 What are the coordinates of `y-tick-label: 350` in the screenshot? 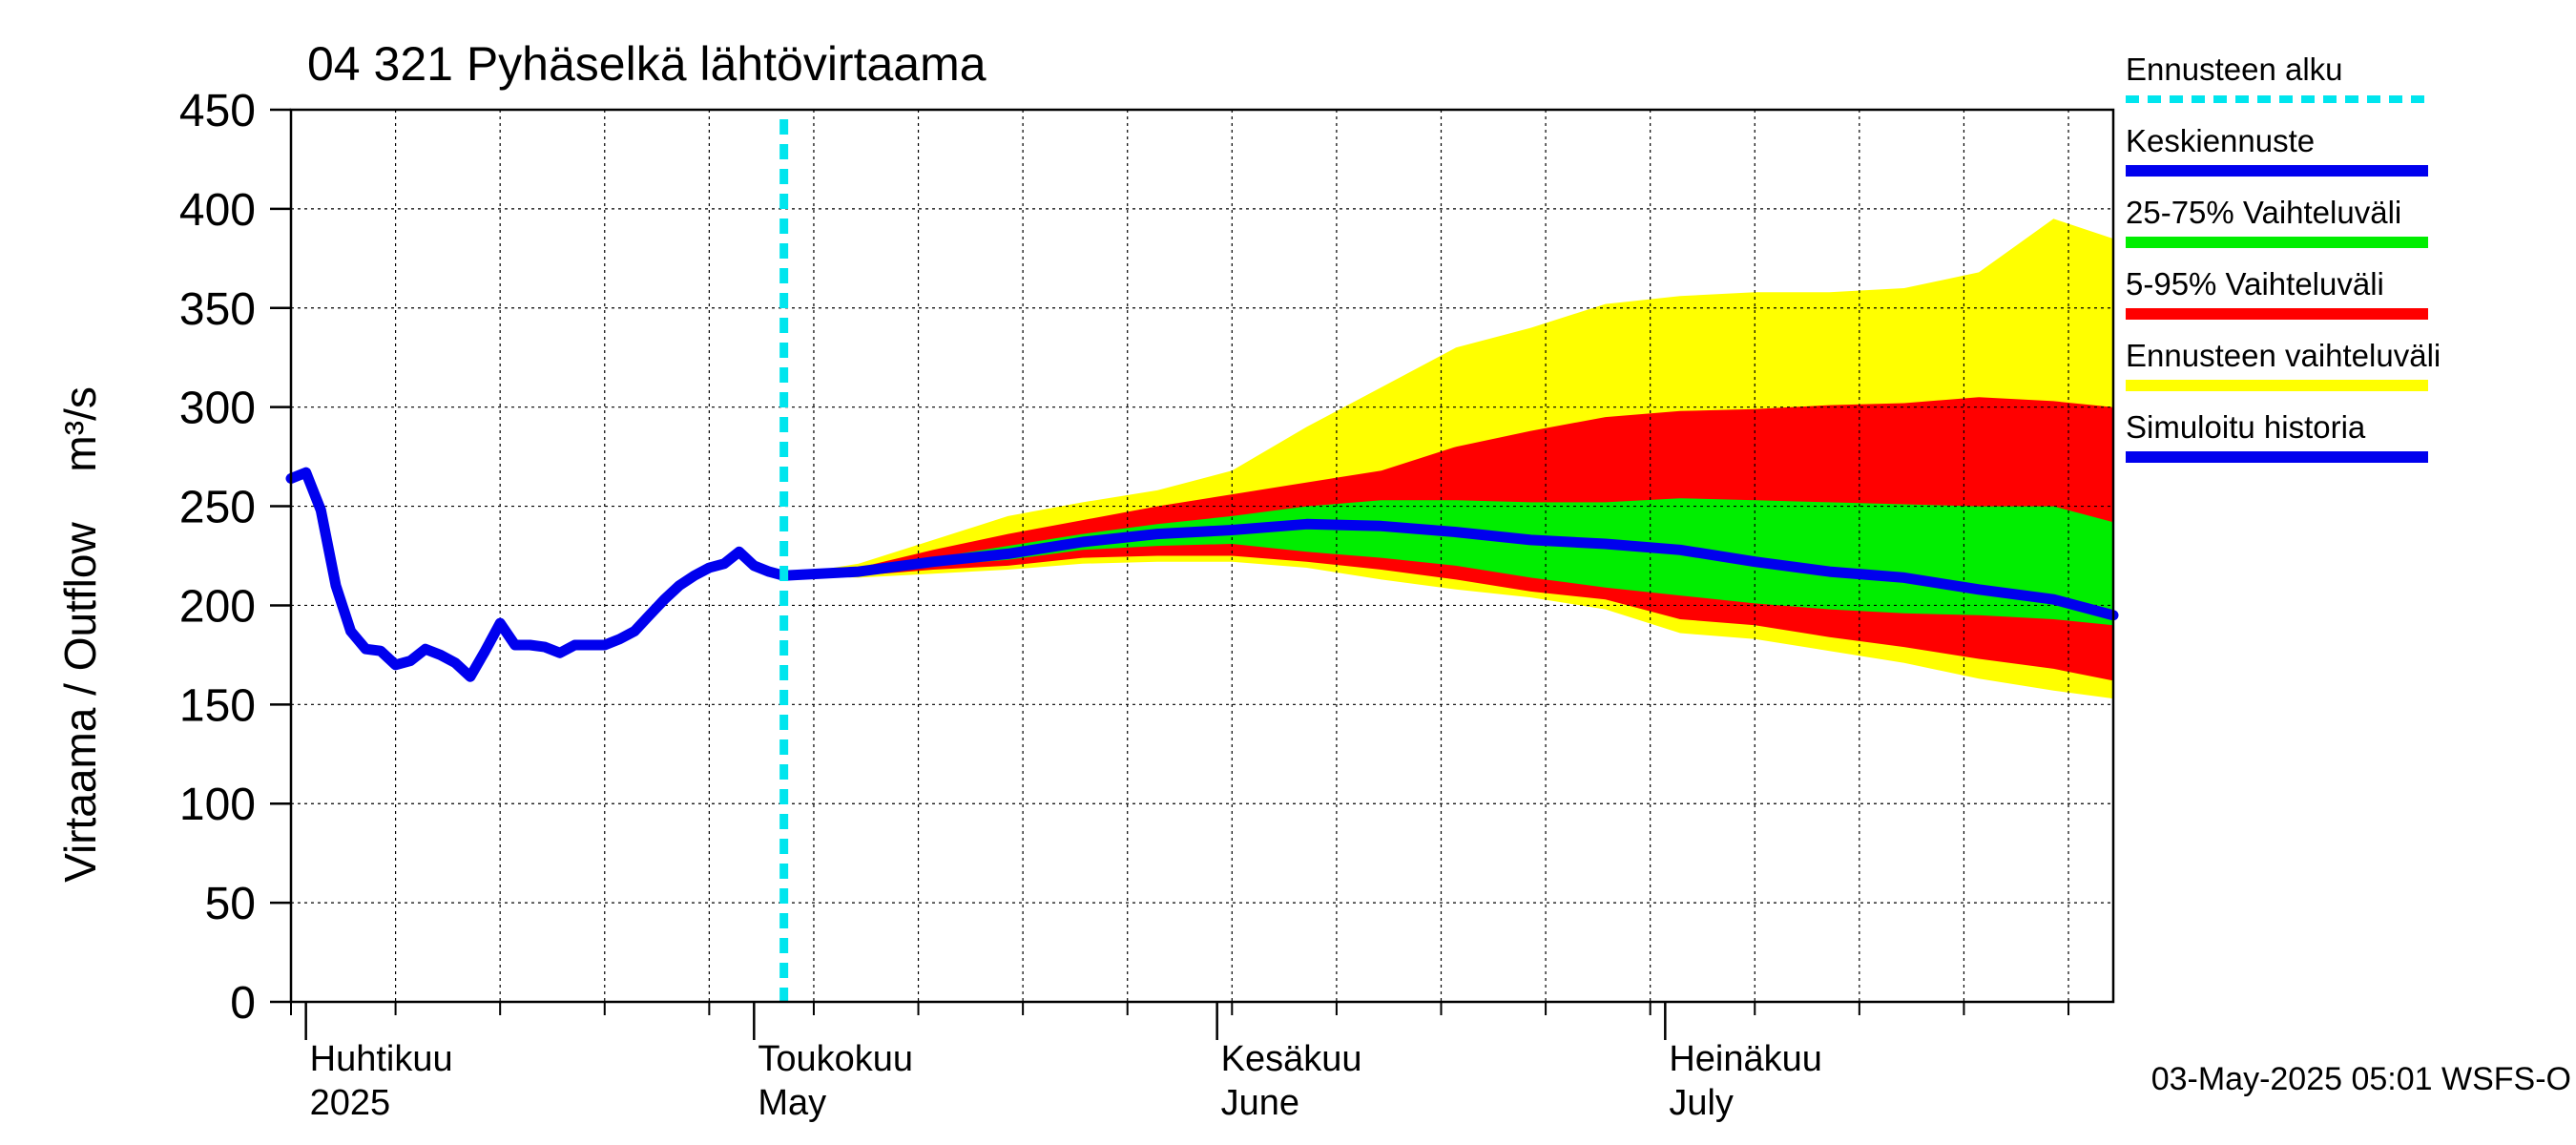 It's located at (217, 310).